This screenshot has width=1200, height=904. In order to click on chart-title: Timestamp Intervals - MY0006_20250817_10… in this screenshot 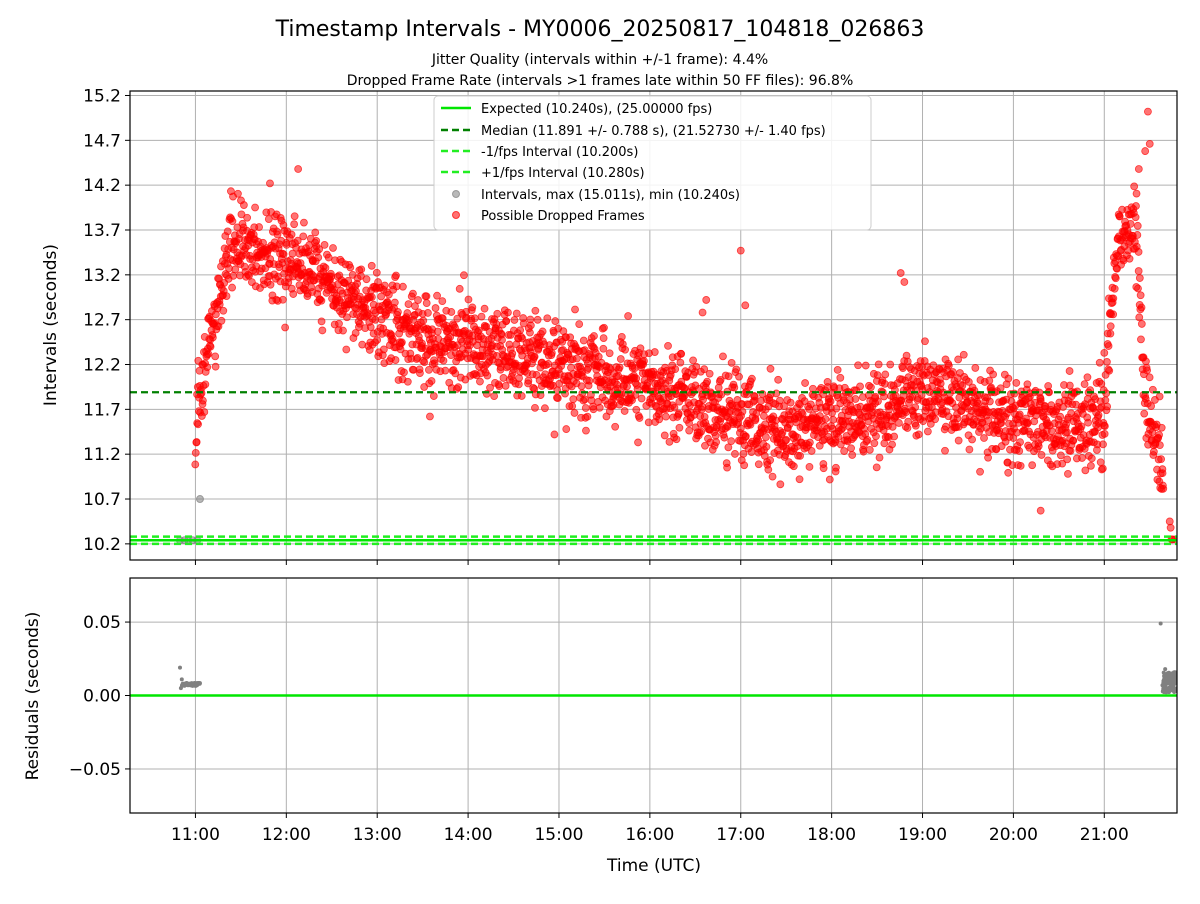, I will do `click(600, 29)`.